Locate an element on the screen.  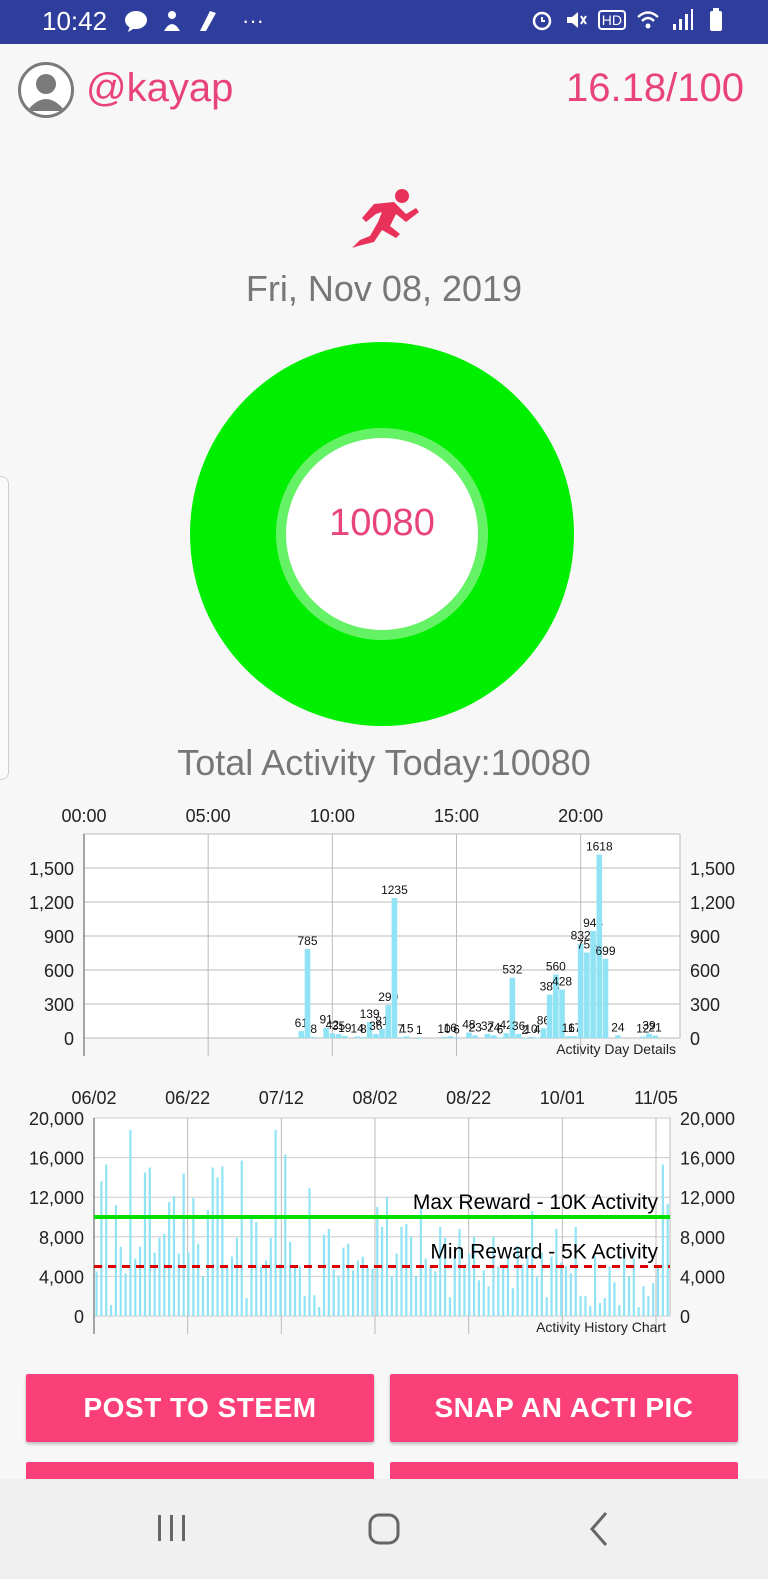
edge-panel-handle is located at coordinates (4, 628).